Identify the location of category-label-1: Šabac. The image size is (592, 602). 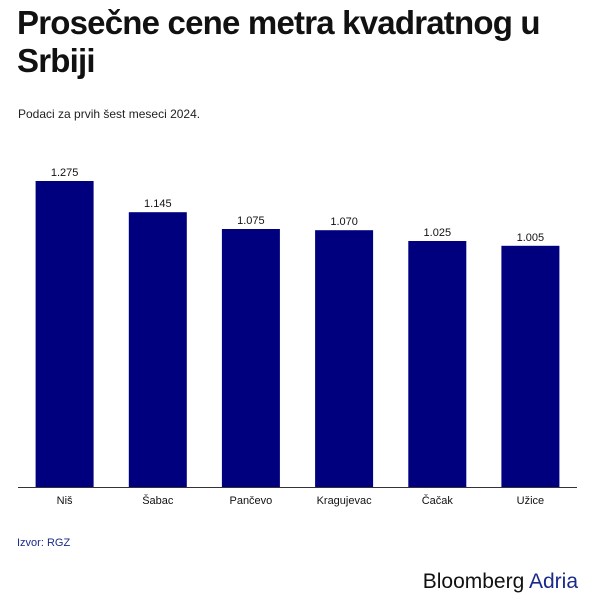
(158, 500).